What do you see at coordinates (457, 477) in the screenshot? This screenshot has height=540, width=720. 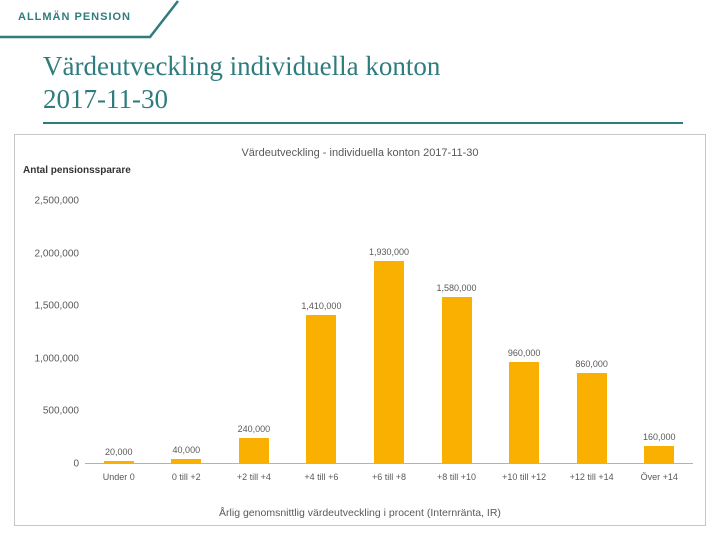 I see `x-category-label-5: +8 till +10` at bounding box center [457, 477].